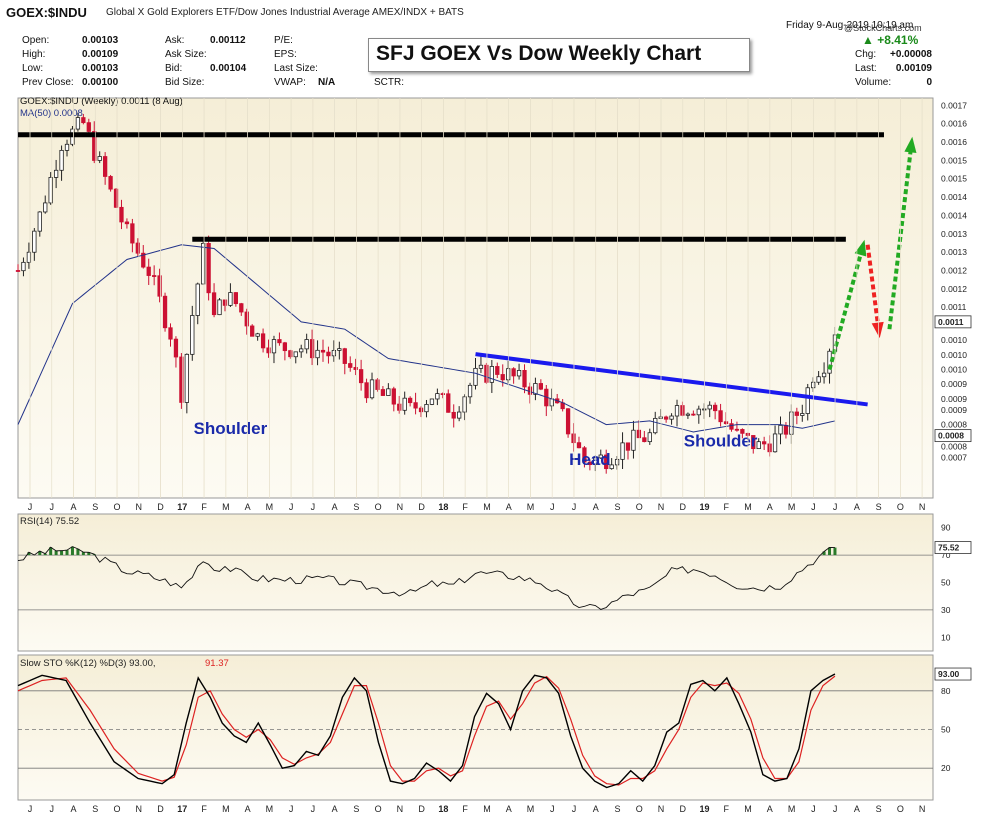 This screenshot has height=817, width=990. I want to click on price-y-tick: 0.0008, so click(954, 425).